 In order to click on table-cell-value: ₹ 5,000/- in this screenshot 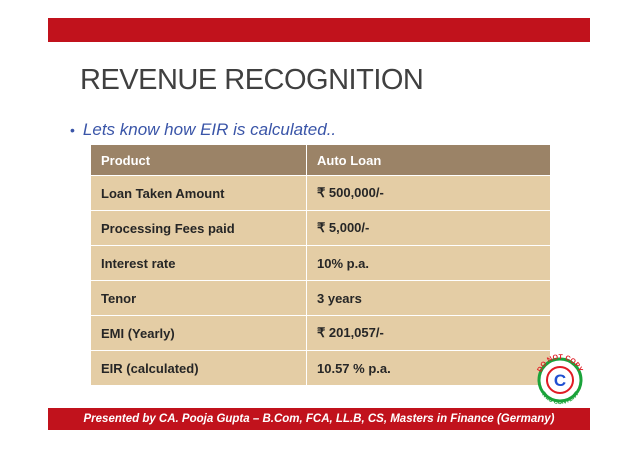, I will do `click(428, 228)`.